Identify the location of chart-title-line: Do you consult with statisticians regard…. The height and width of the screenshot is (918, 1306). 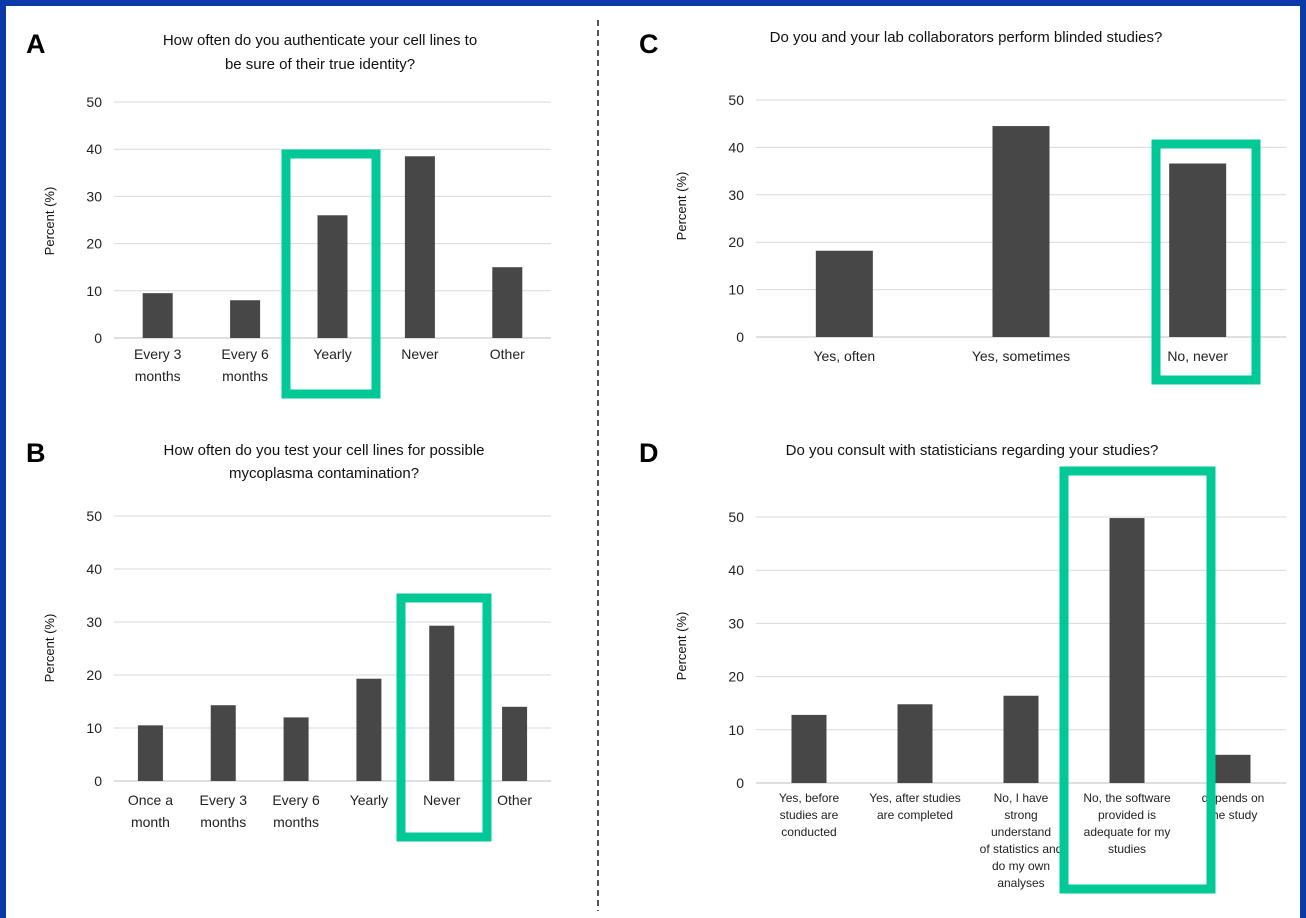
(972, 450).